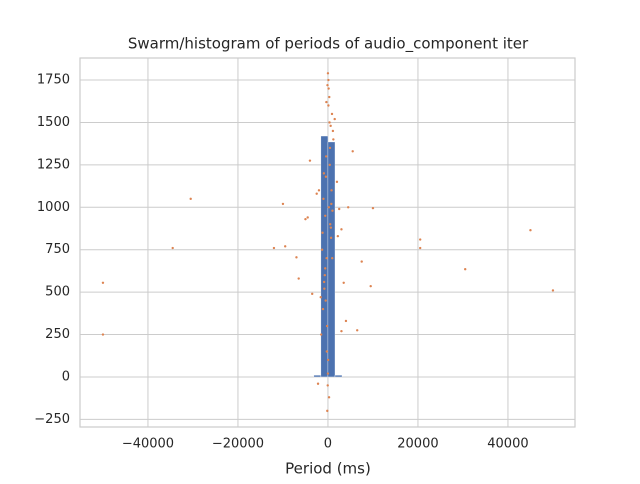  I want to click on y-tick-label: 750, so click(57, 249).